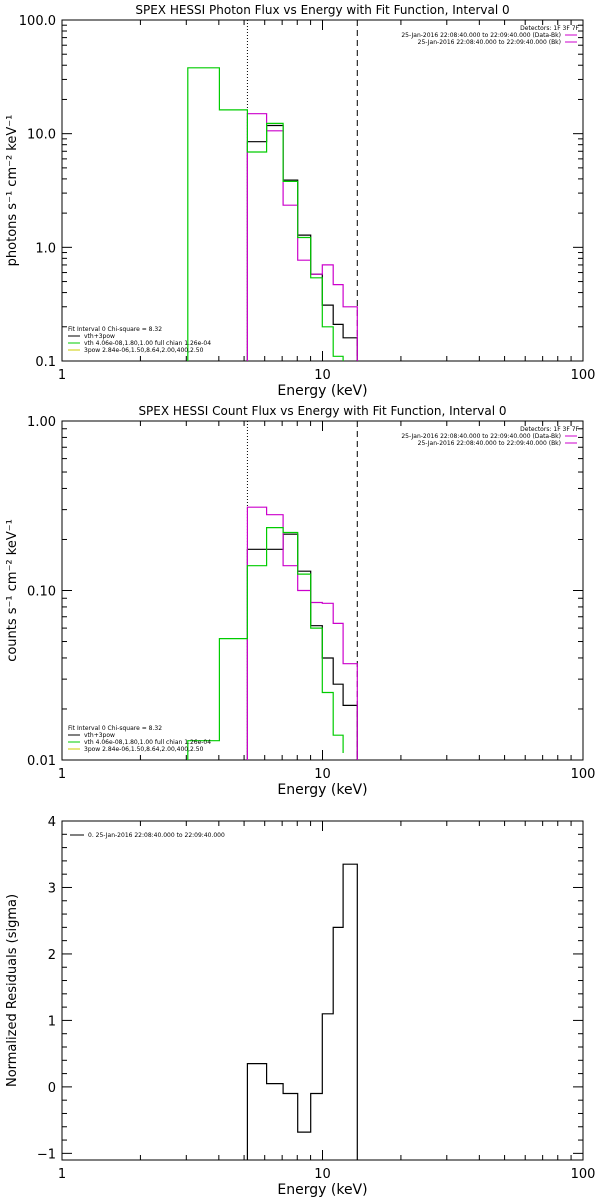 Image resolution: width=600 pixels, height=1200 pixels. Describe the element at coordinates (52, 1088) in the screenshot. I see `y-tick-label: 0` at that location.